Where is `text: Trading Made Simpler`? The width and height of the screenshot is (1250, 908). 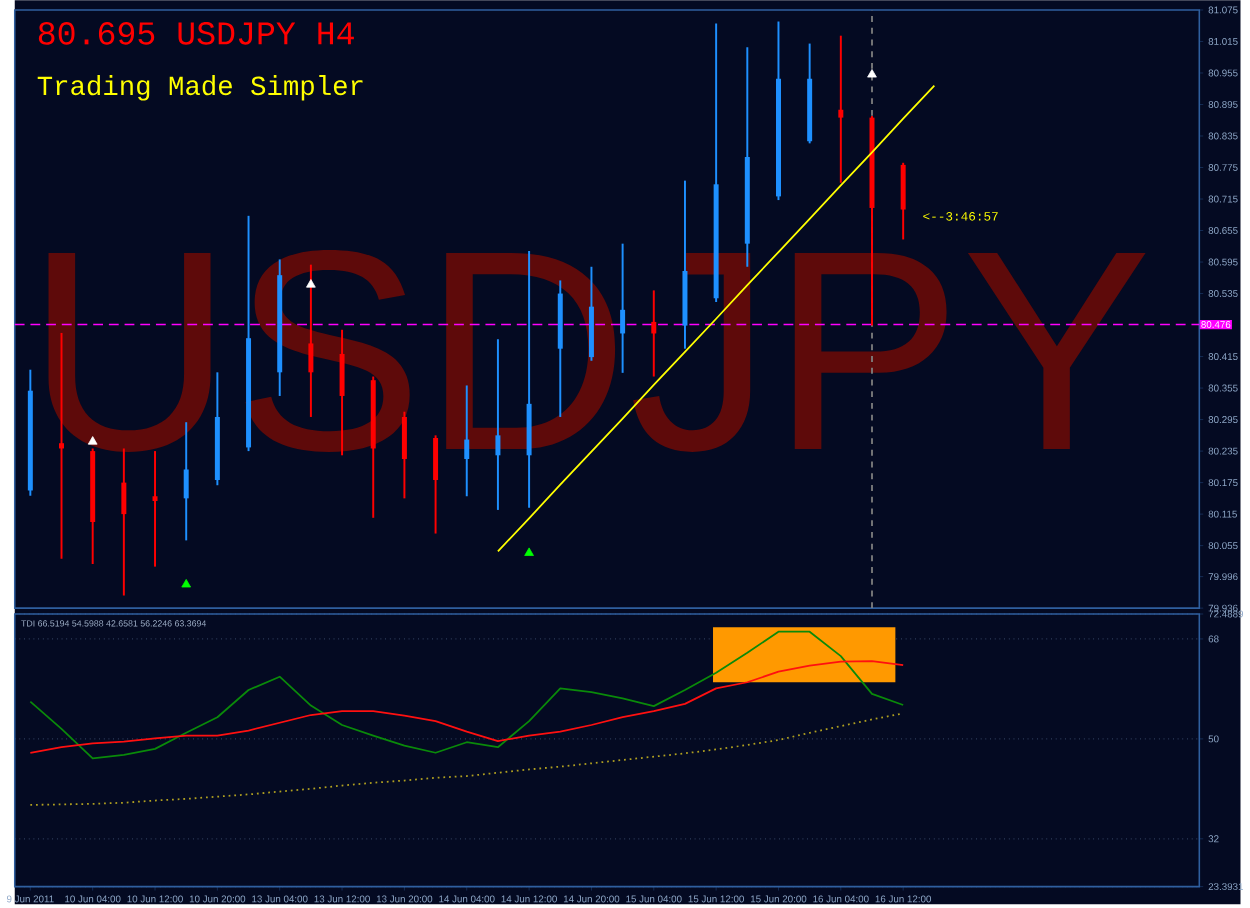 text: Trading Made Simpler is located at coordinates (200, 87).